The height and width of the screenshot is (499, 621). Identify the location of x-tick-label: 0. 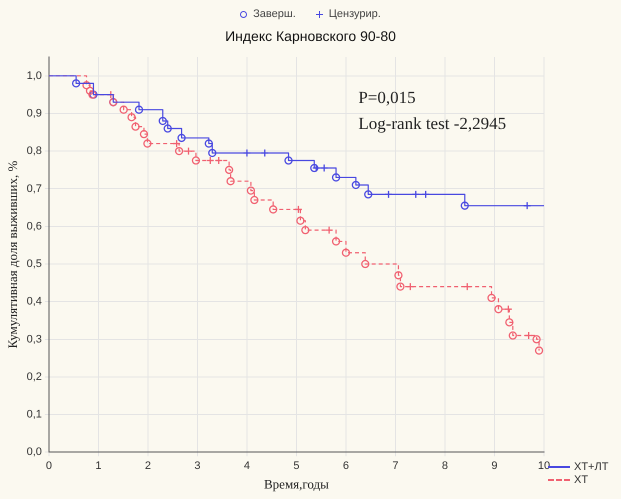
(49, 466).